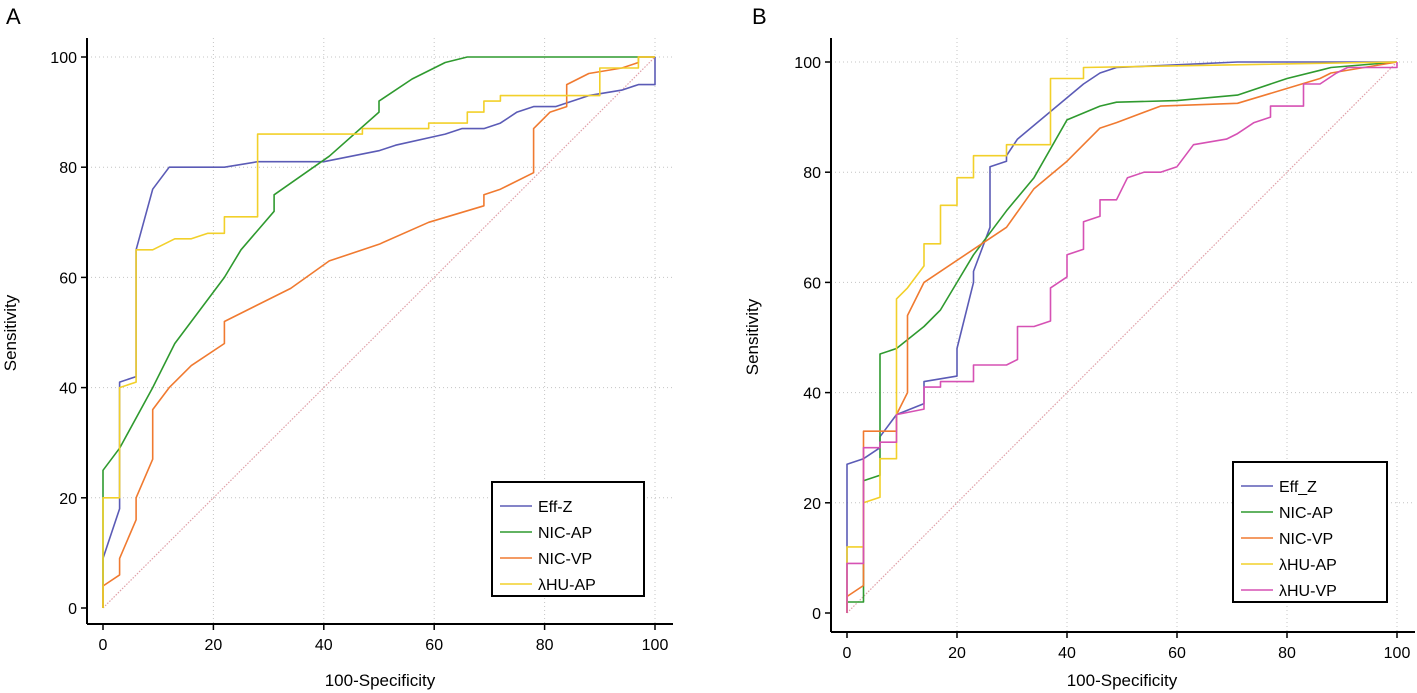 This screenshot has width=1417, height=693. What do you see at coordinates (380, 680) in the screenshot?
I see `panel-a-x-axis-label: 100-Specificity` at bounding box center [380, 680].